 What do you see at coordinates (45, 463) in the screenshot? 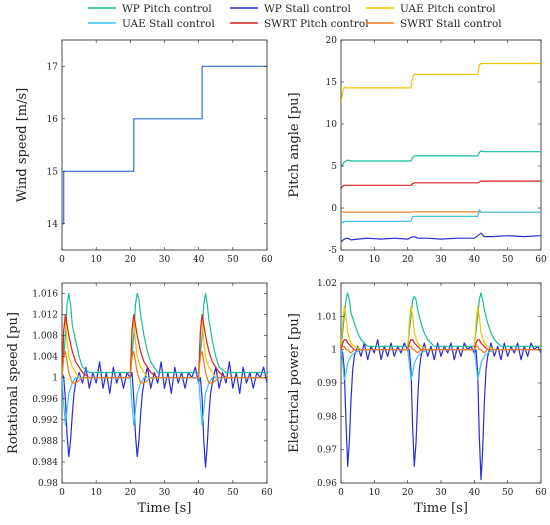
I see `y-tick-label: 0.984` at bounding box center [45, 463].